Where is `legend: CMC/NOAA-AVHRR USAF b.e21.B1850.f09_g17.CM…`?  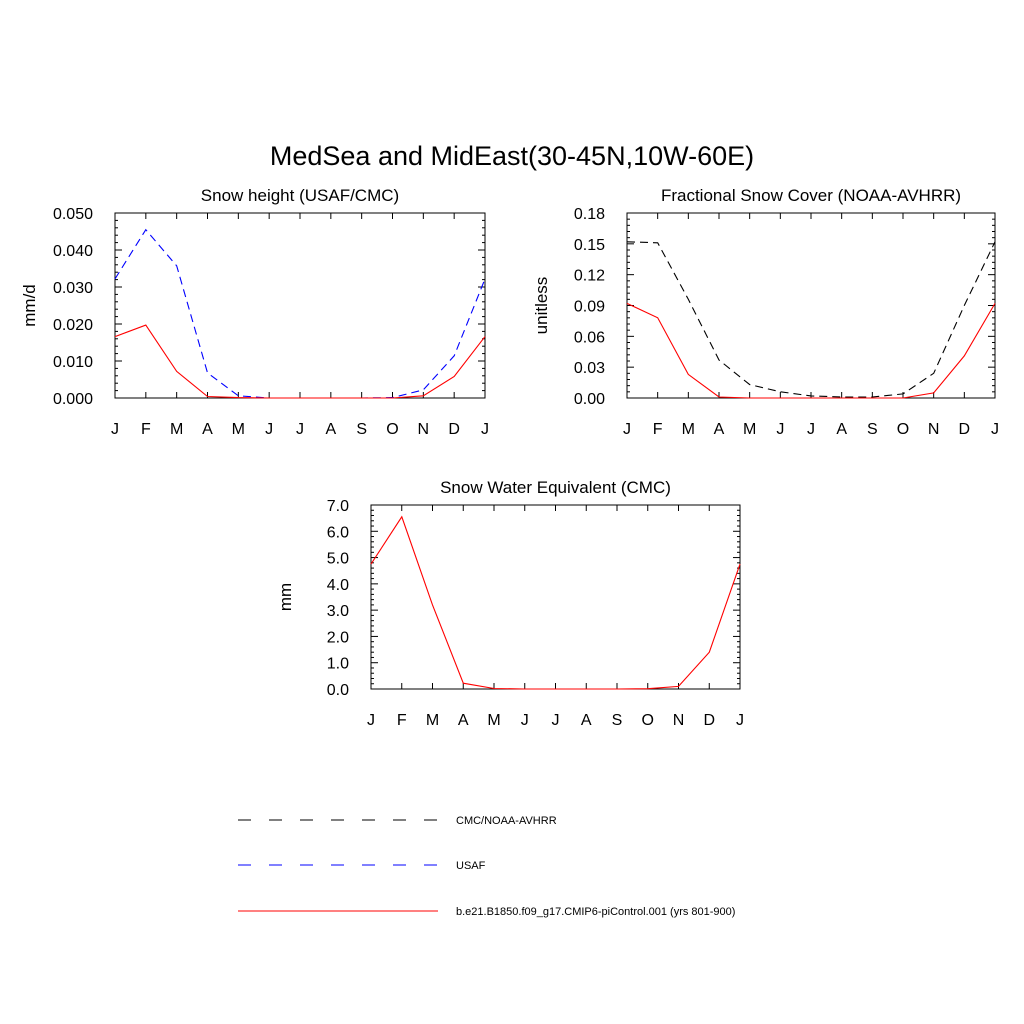 legend: CMC/NOAA-AVHRR USAF b.e21.B1850.f09_g17.CM… is located at coordinates (486, 866).